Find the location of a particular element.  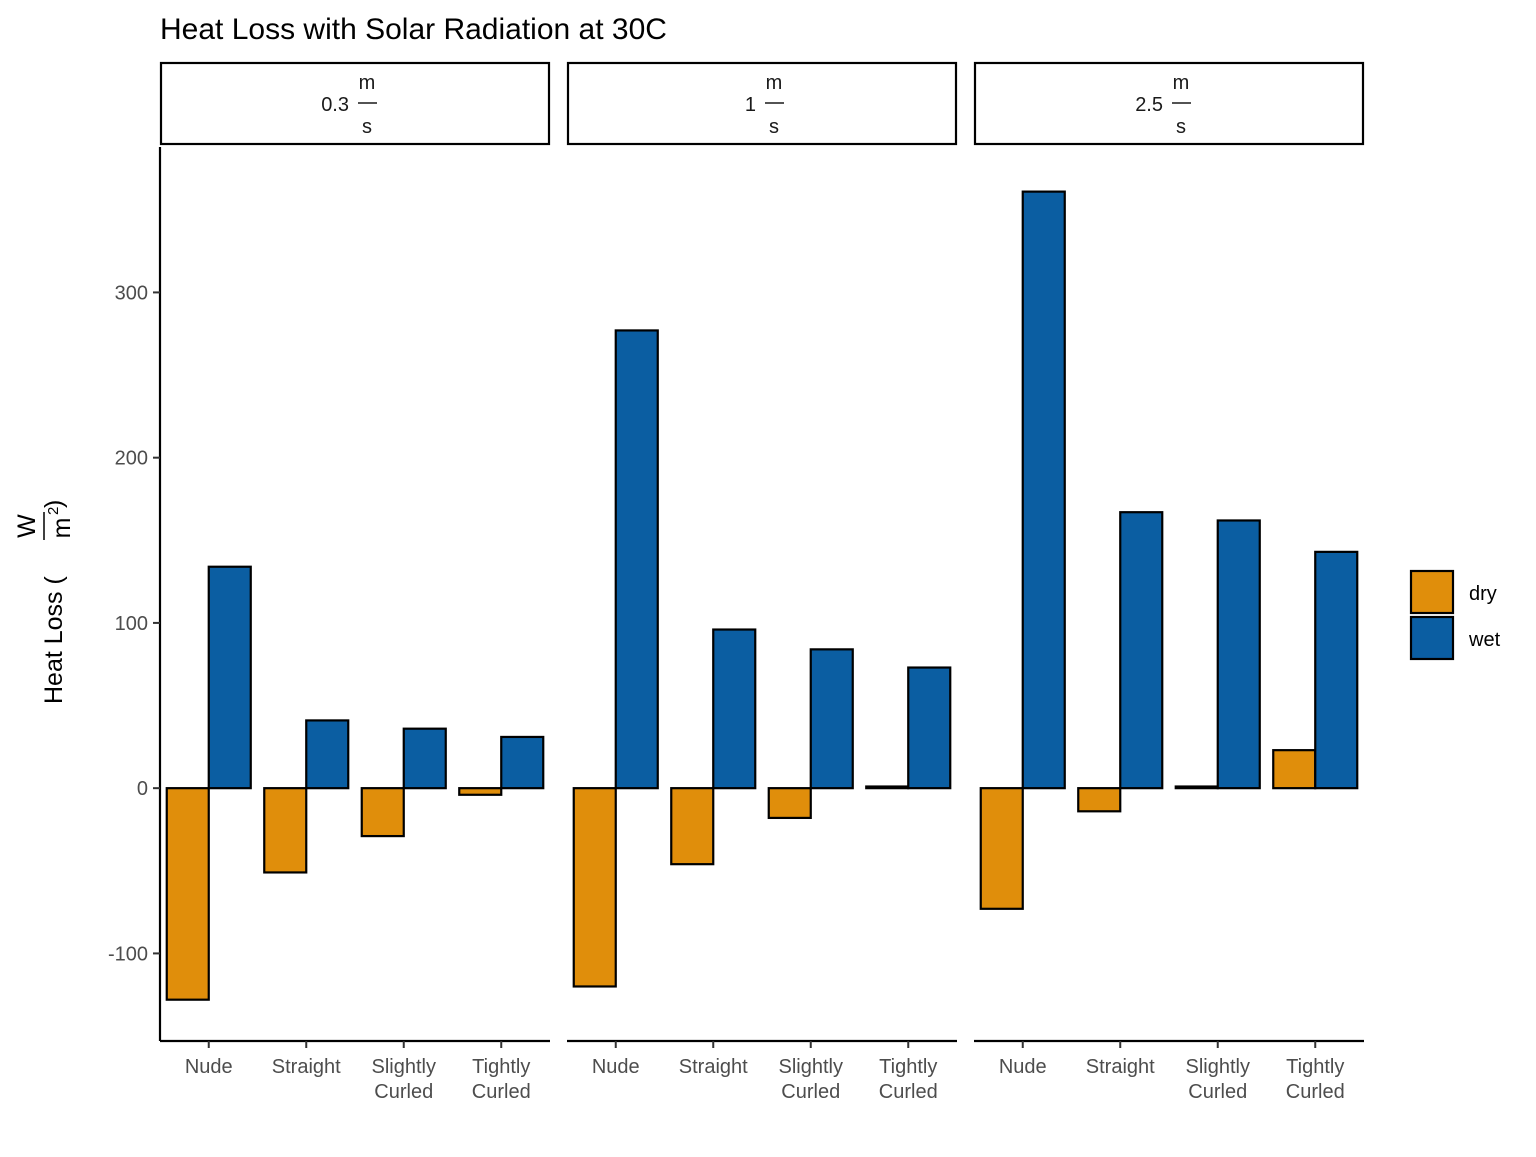

legend: dry wet is located at coordinates (1455, 615).